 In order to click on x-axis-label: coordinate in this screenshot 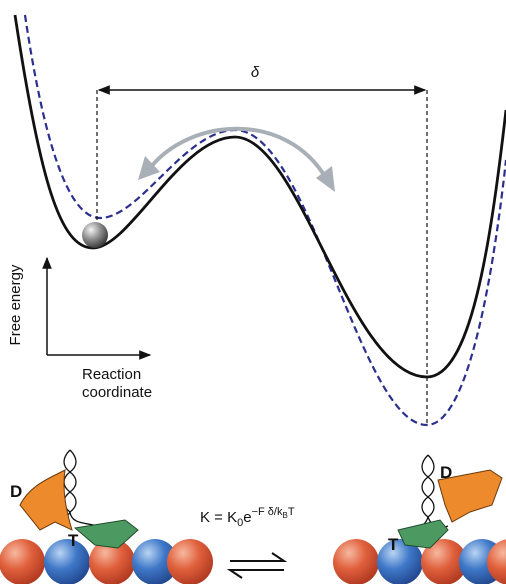, I will do `click(117, 392)`.